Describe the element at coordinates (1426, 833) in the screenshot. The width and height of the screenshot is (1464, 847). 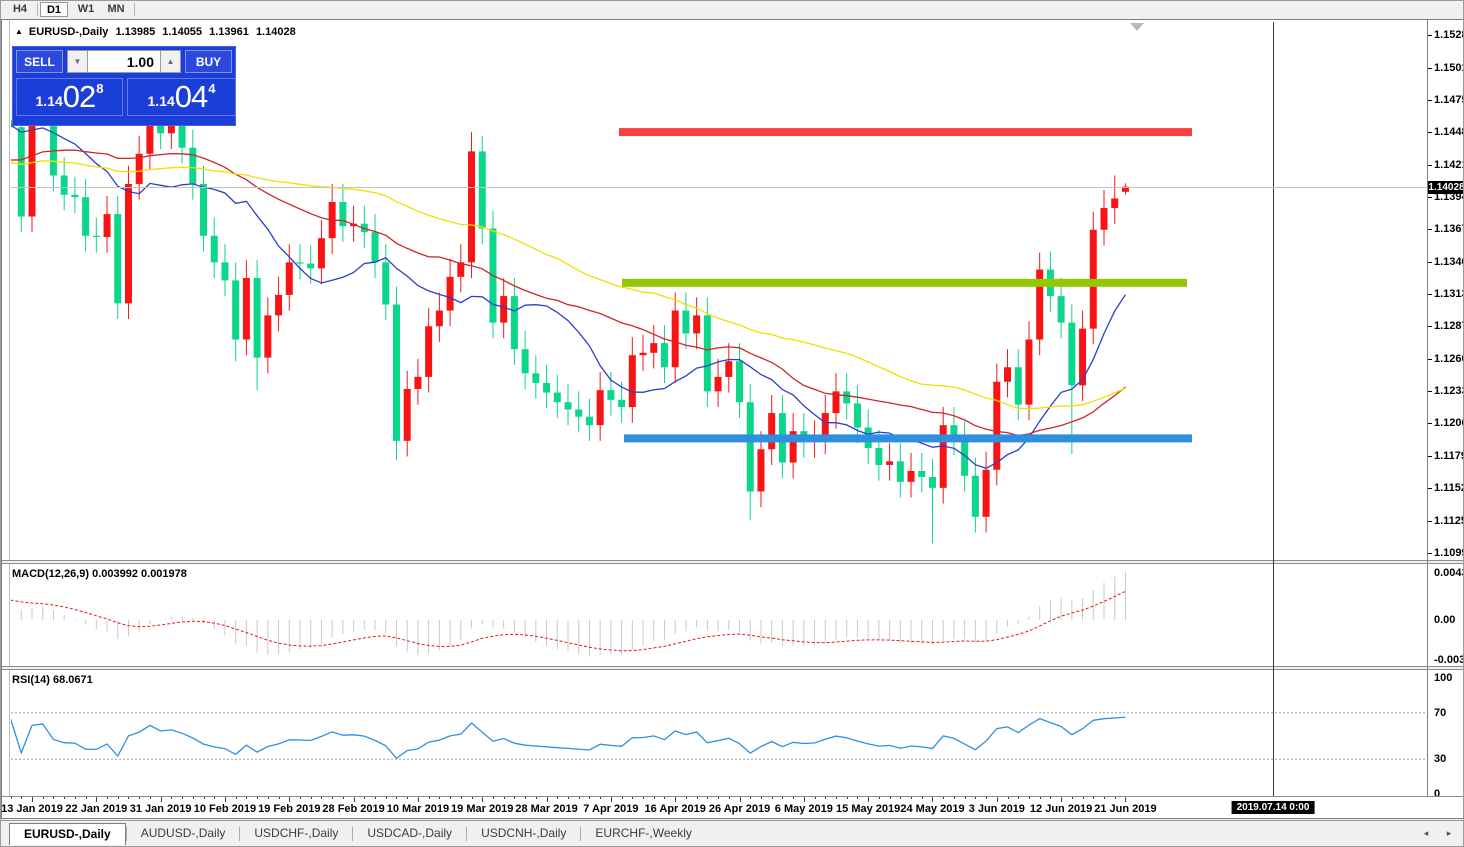
I see `tab-scroll-left-icon: ◂` at that location.